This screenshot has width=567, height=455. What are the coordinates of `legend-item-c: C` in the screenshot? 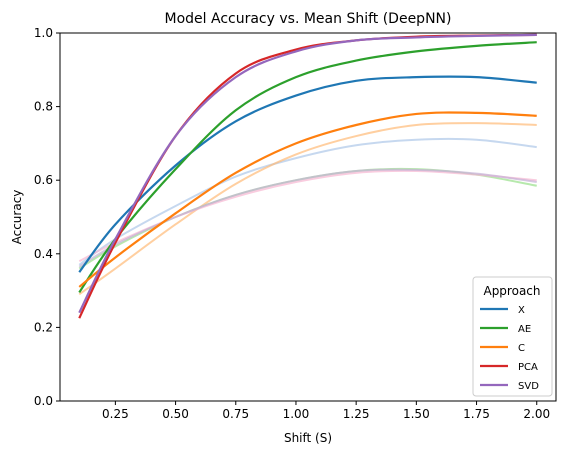 It's located at (502, 348).